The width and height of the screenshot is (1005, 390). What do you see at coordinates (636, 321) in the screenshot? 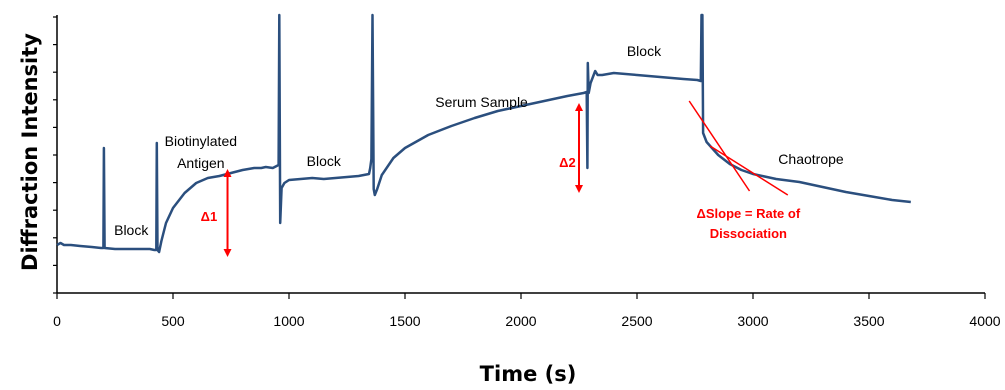
I see `x-tick-label: 2500` at bounding box center [636, 321].